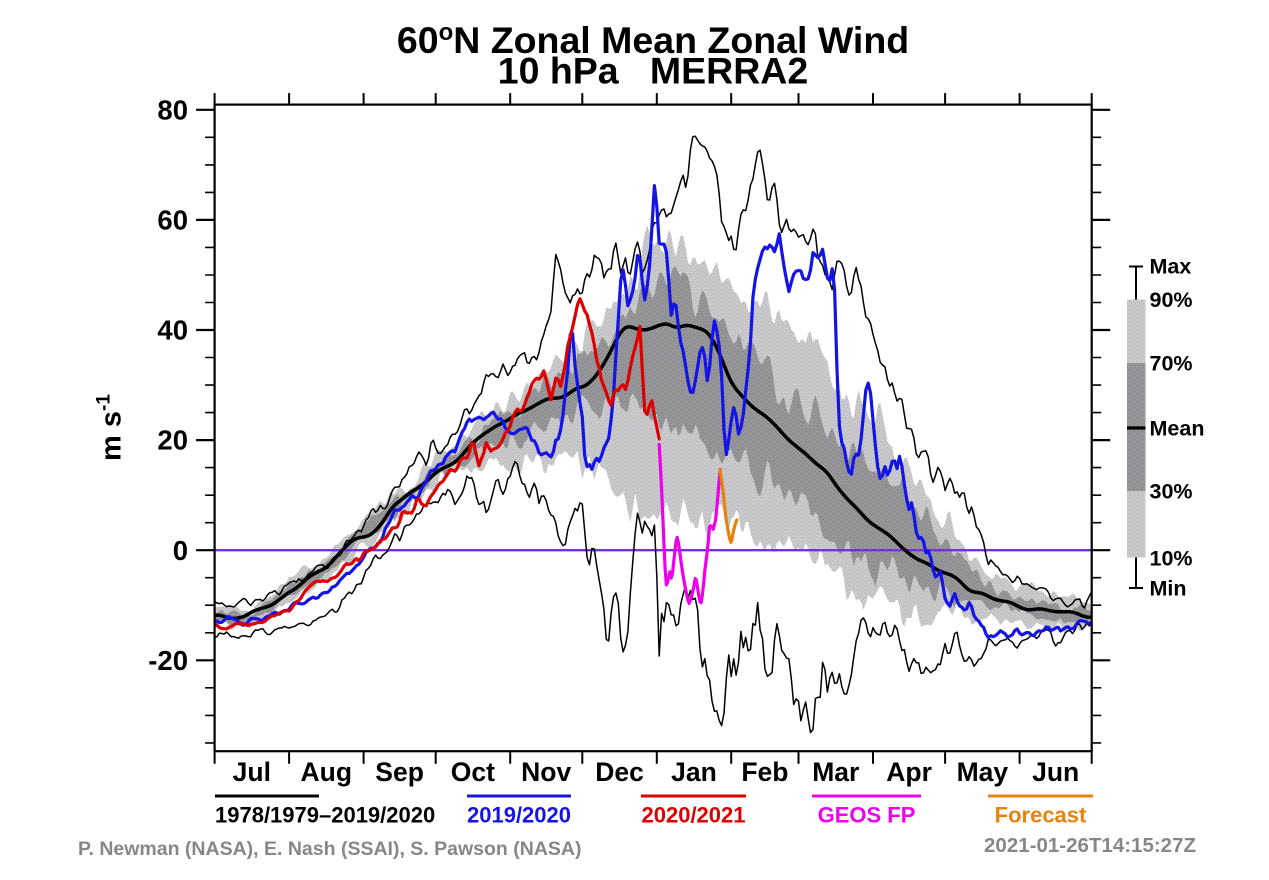 The height and width of the screenshot is (880, 1269). Describe the element at coordinates (1171, 559) in the screenshot. I see `svg-text: 10%` at that location.